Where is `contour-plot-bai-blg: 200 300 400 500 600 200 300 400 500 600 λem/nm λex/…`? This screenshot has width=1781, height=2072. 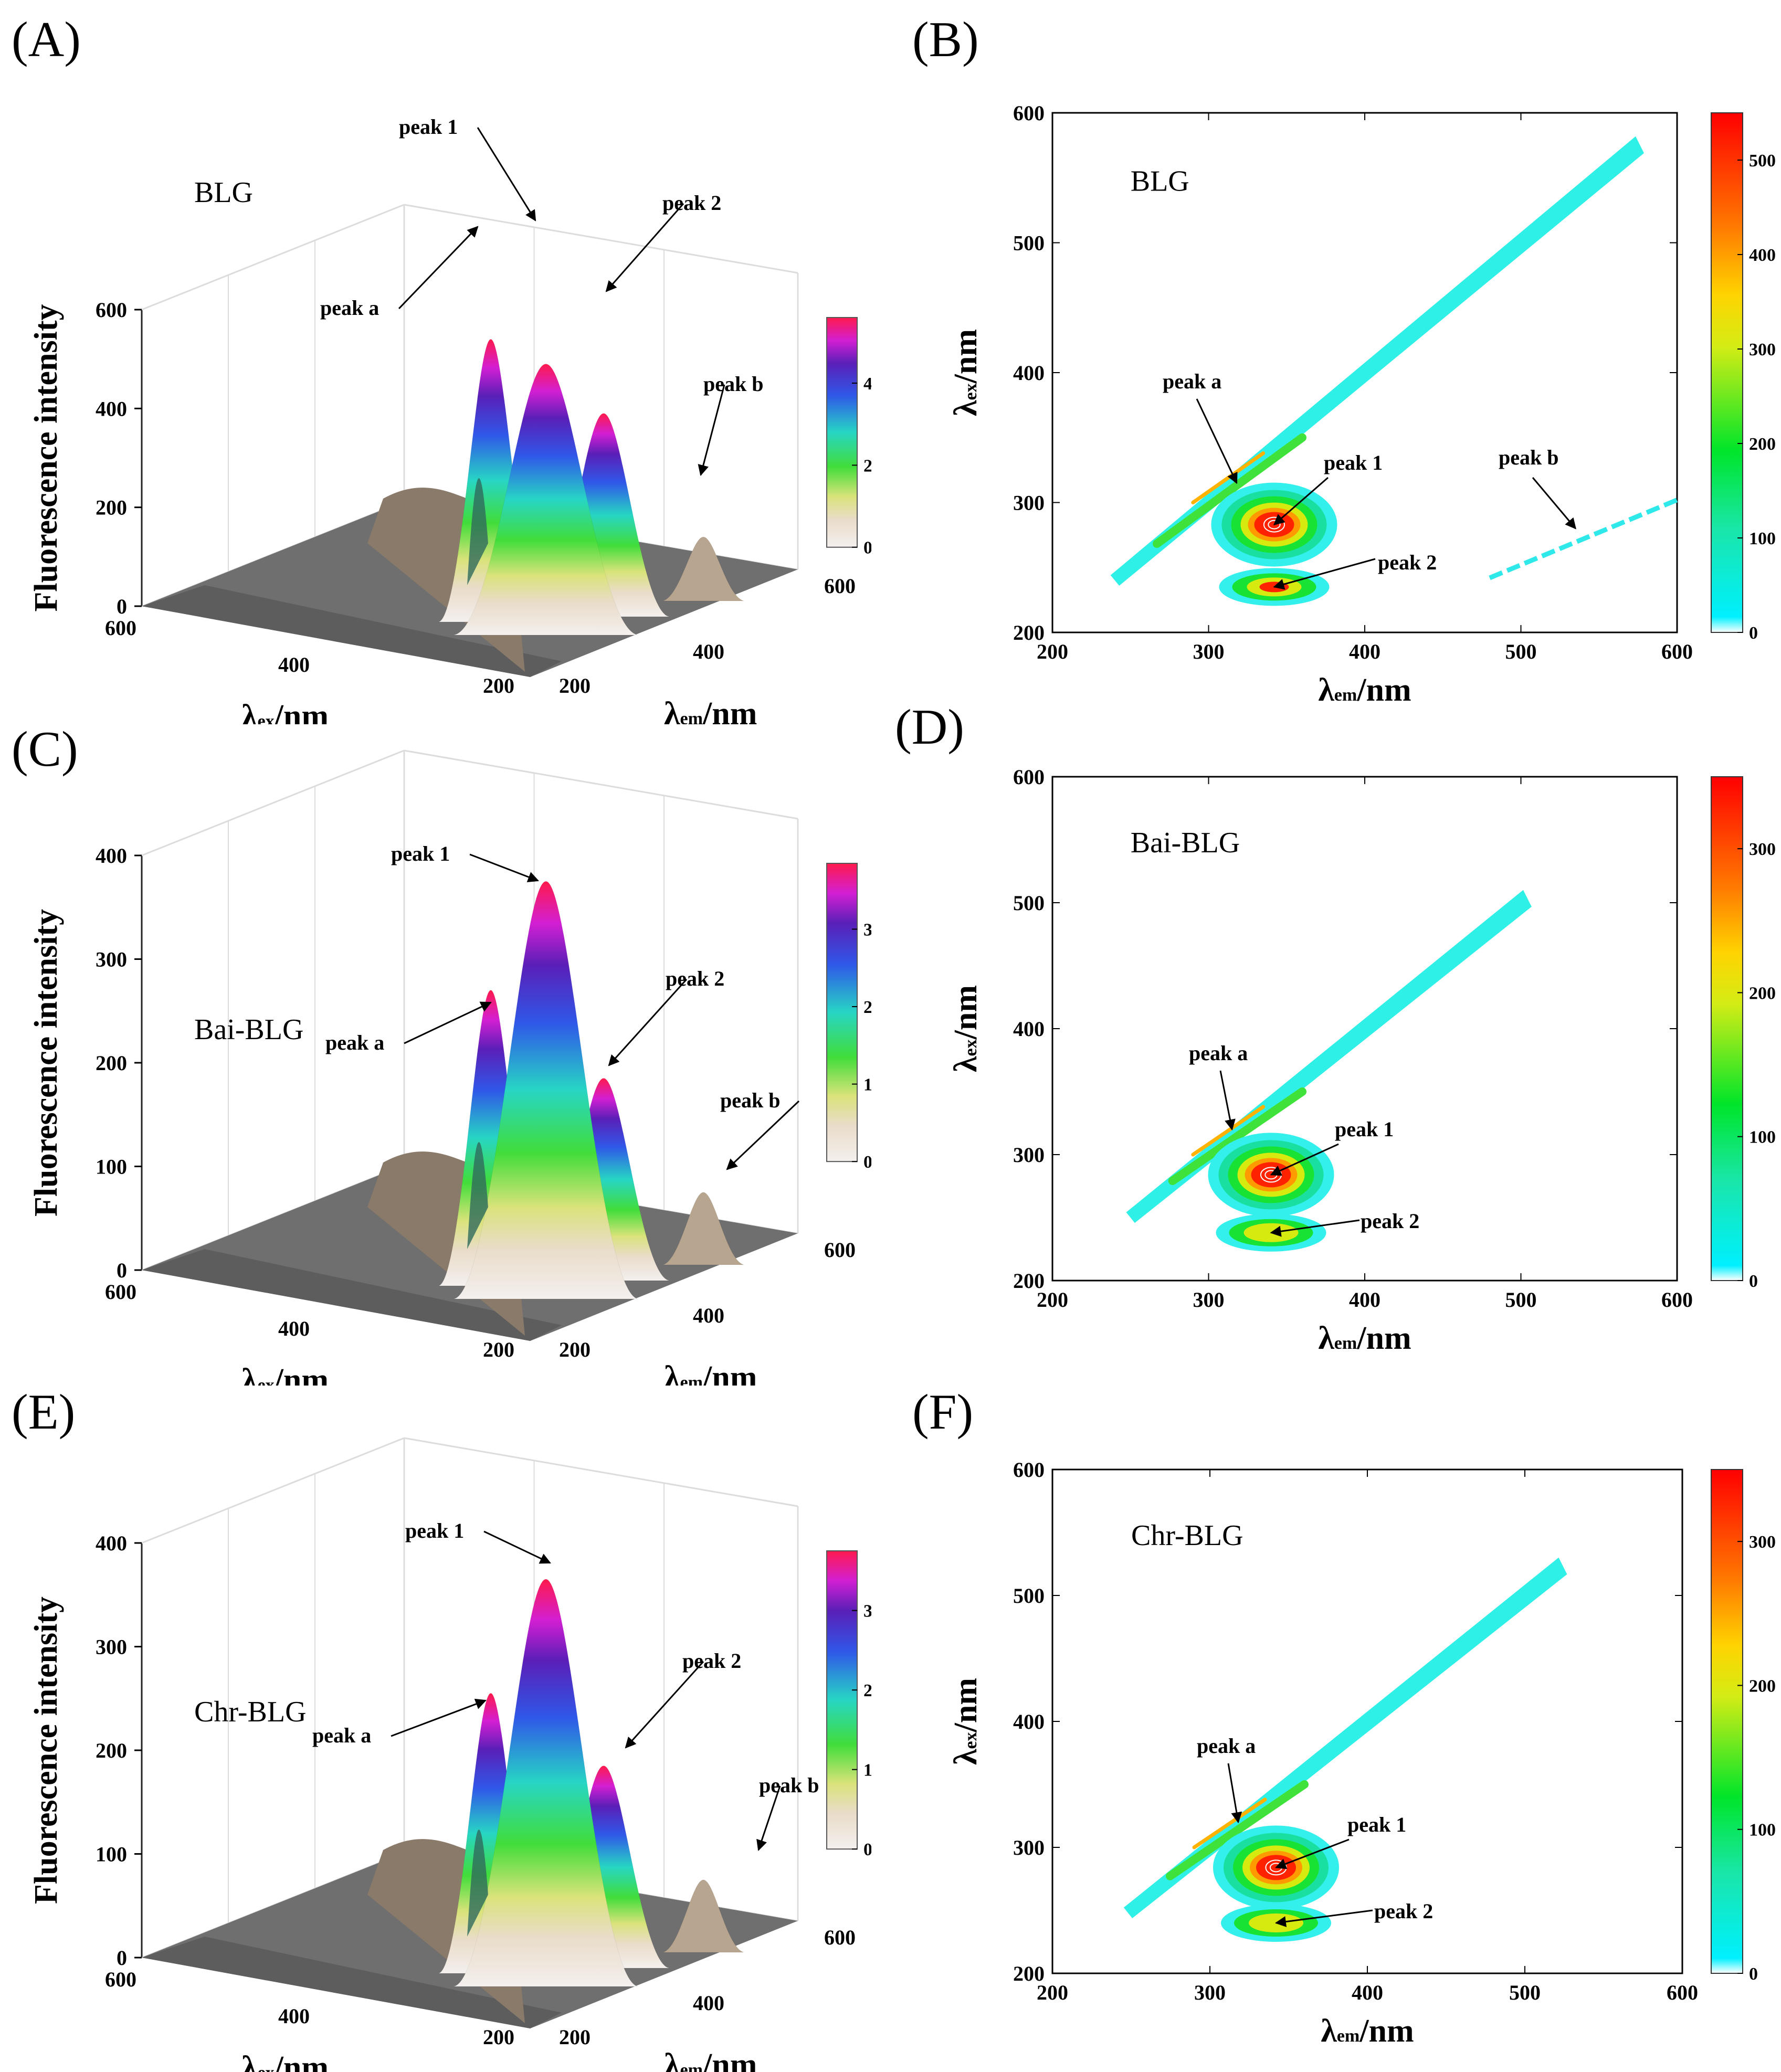 contour-plot-bai-blg: 200 300 400 500 600 200 300 400 500 600 λem/nm λex/… is located at coordinates (1362, 1060).